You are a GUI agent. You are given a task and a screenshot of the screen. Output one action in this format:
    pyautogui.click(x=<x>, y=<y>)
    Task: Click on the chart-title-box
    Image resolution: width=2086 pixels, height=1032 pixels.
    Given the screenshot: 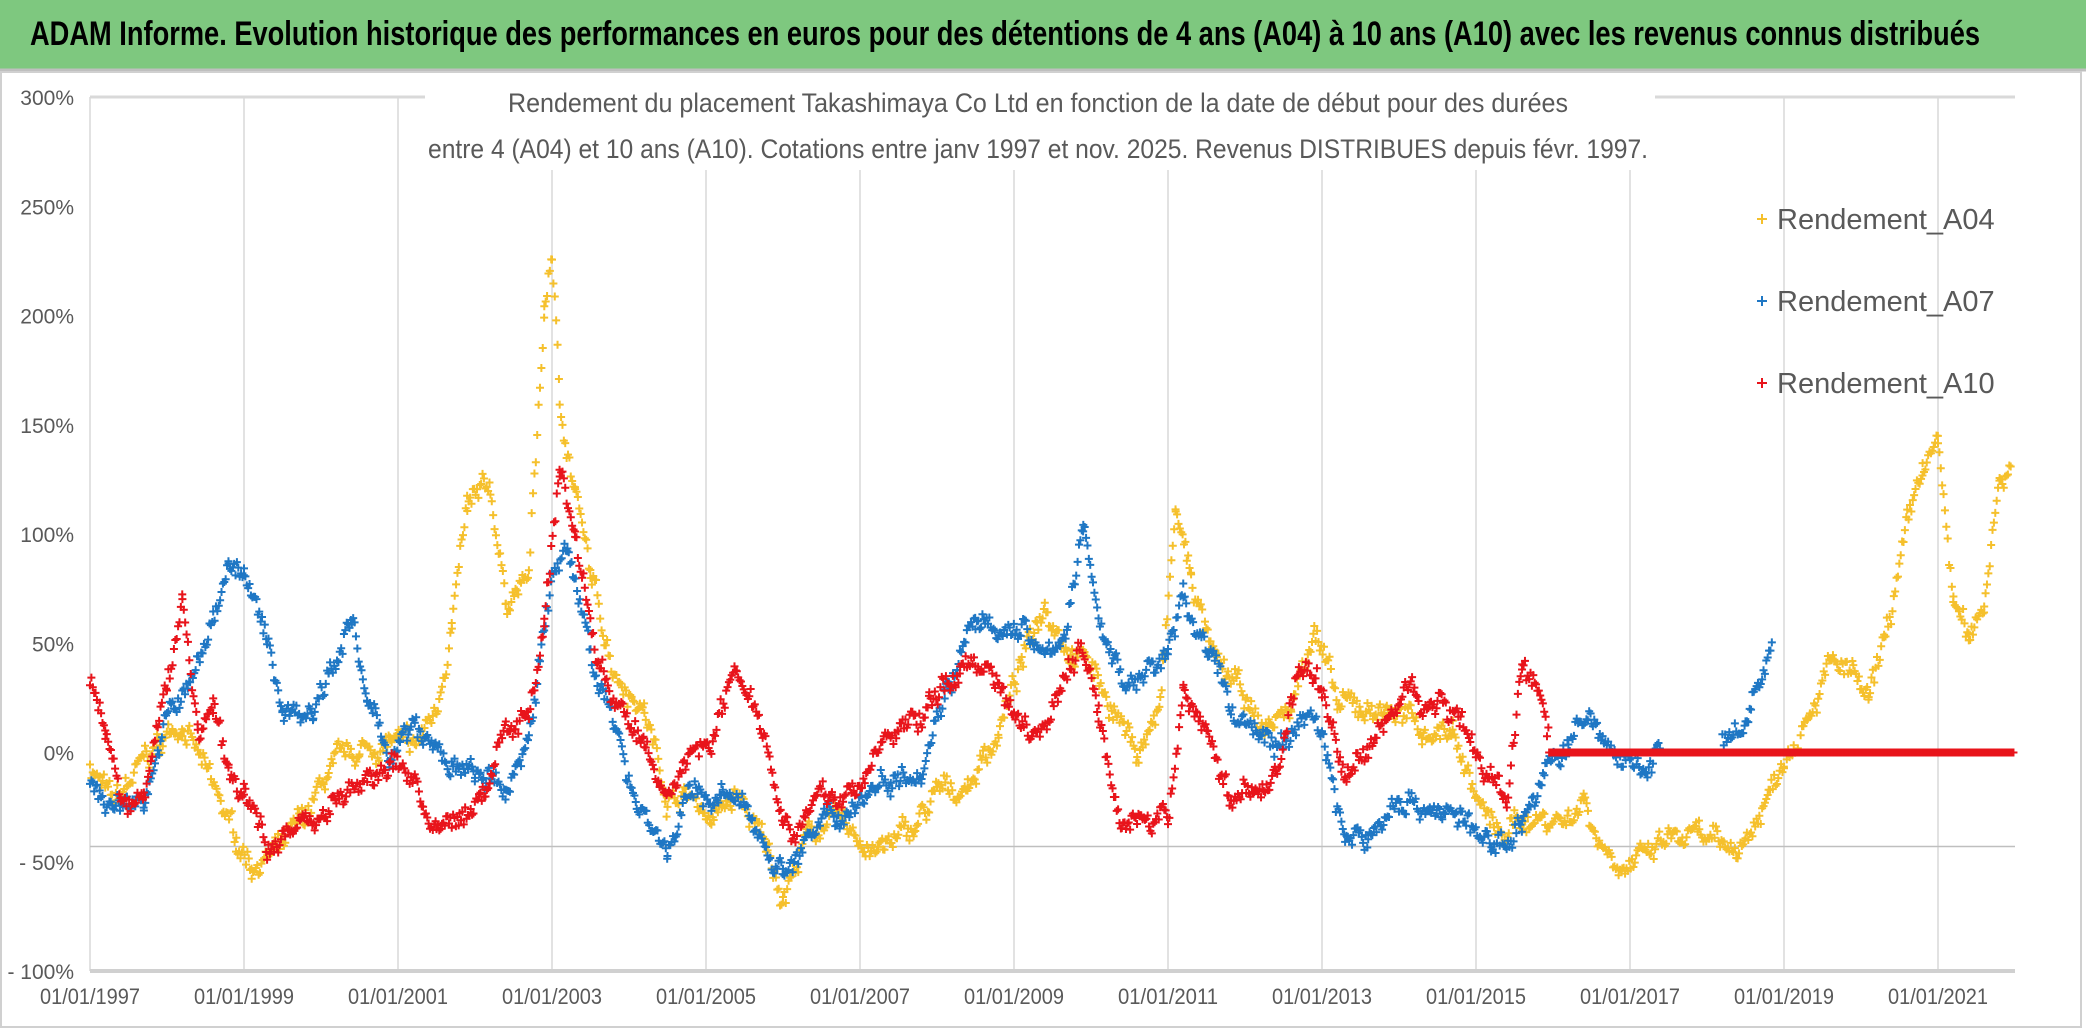 What is the action you would take?
    pyautogui.click(x=1040, y=124)
    